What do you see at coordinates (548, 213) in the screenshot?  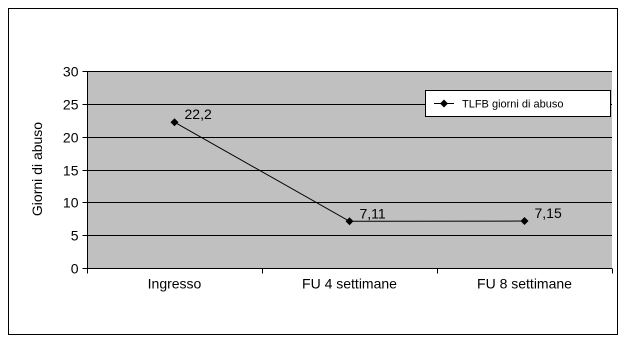 I see `data-label: 7,15` at bounding box center [548, 213].